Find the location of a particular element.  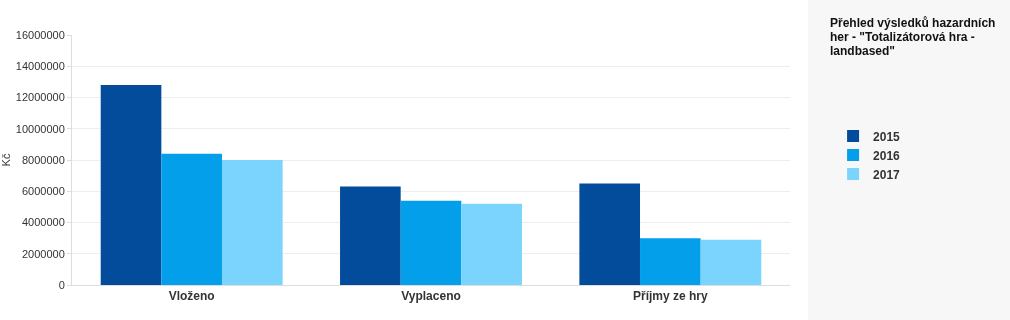

y-tick-label: 12000000 is located at coordinates (40, 97).